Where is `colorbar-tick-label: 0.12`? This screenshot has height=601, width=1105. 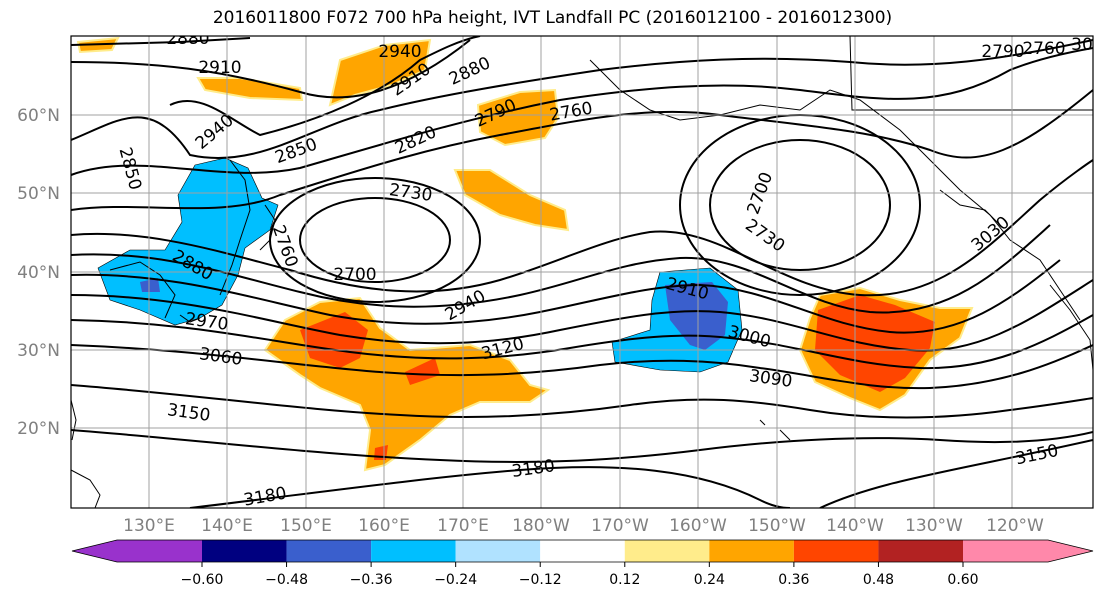
colorbar-tick-label: 0.12 is located at coordinates (624, 580).